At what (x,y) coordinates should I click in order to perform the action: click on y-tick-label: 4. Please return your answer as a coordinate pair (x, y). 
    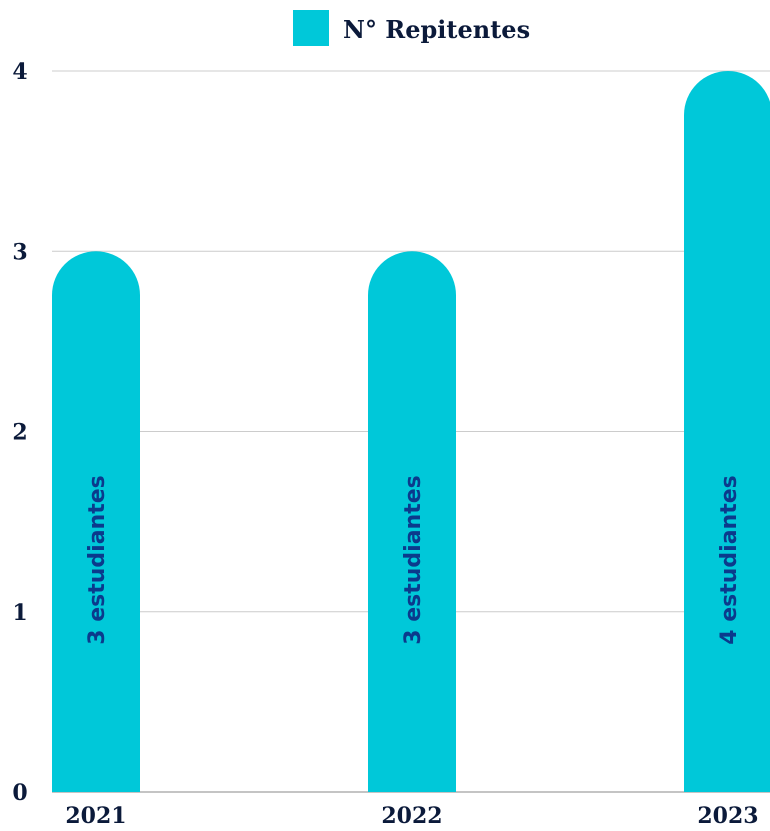
    Looking at the image, I should click on (19, 72).